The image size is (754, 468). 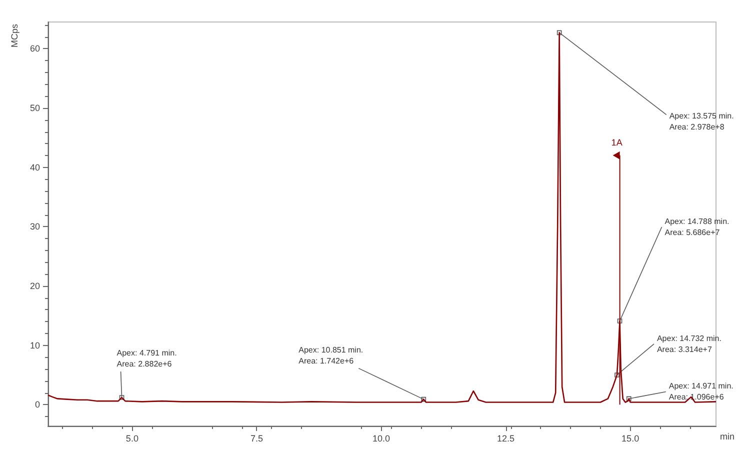 What do you see at coordinates (35, 227) in the screenshot?
I see `y-tick-label: 30` at bounding box center [35, 227].